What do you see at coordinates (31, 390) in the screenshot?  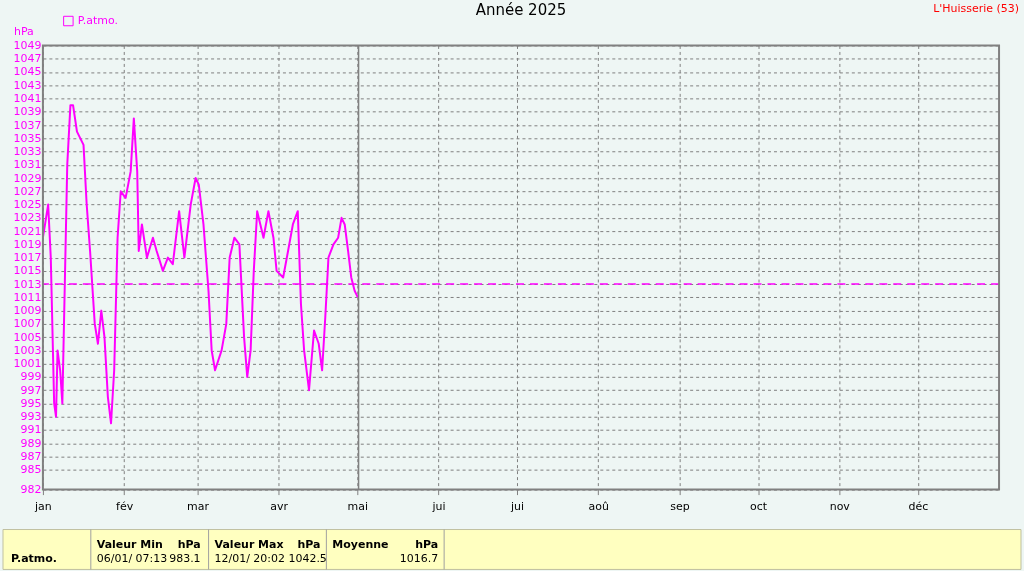 I see `y-tick-label: 997` at bounding box center [31, 390].